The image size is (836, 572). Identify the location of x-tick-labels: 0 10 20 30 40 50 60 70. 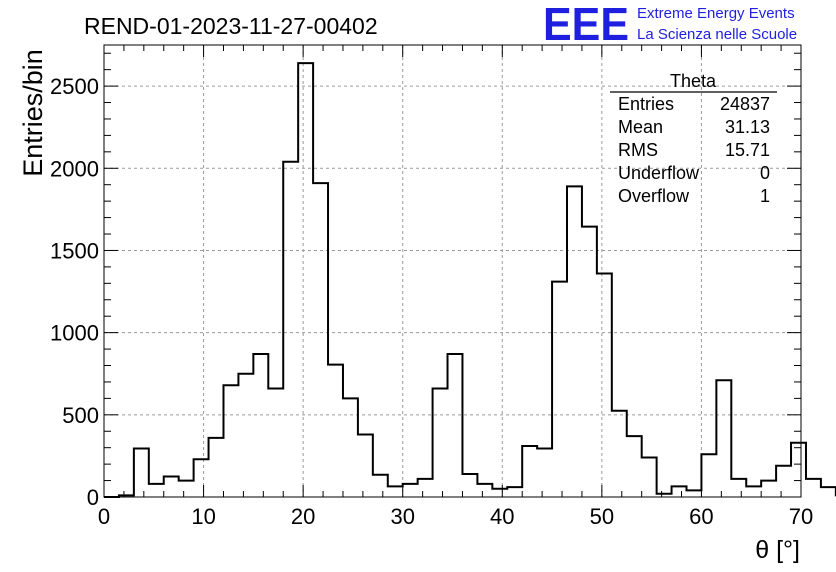
(455, 516).